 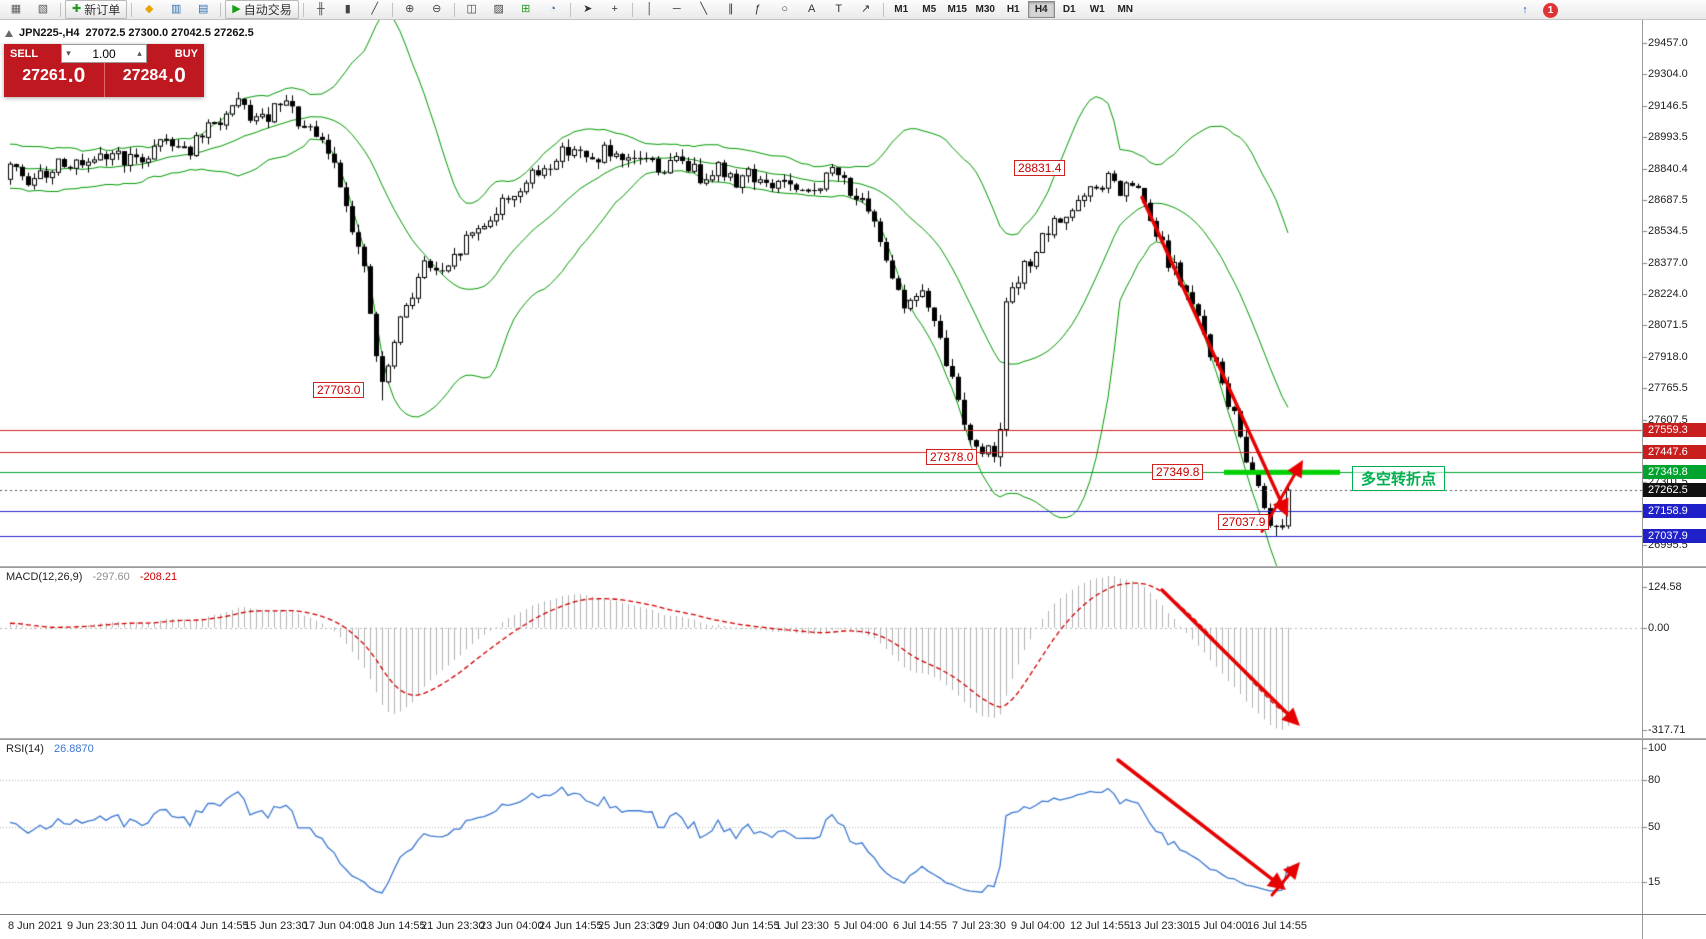 What do you see at coordinates (785, 9) in the screenshot?
I see `shapes-button: ○` at bounding box center [785, 9].